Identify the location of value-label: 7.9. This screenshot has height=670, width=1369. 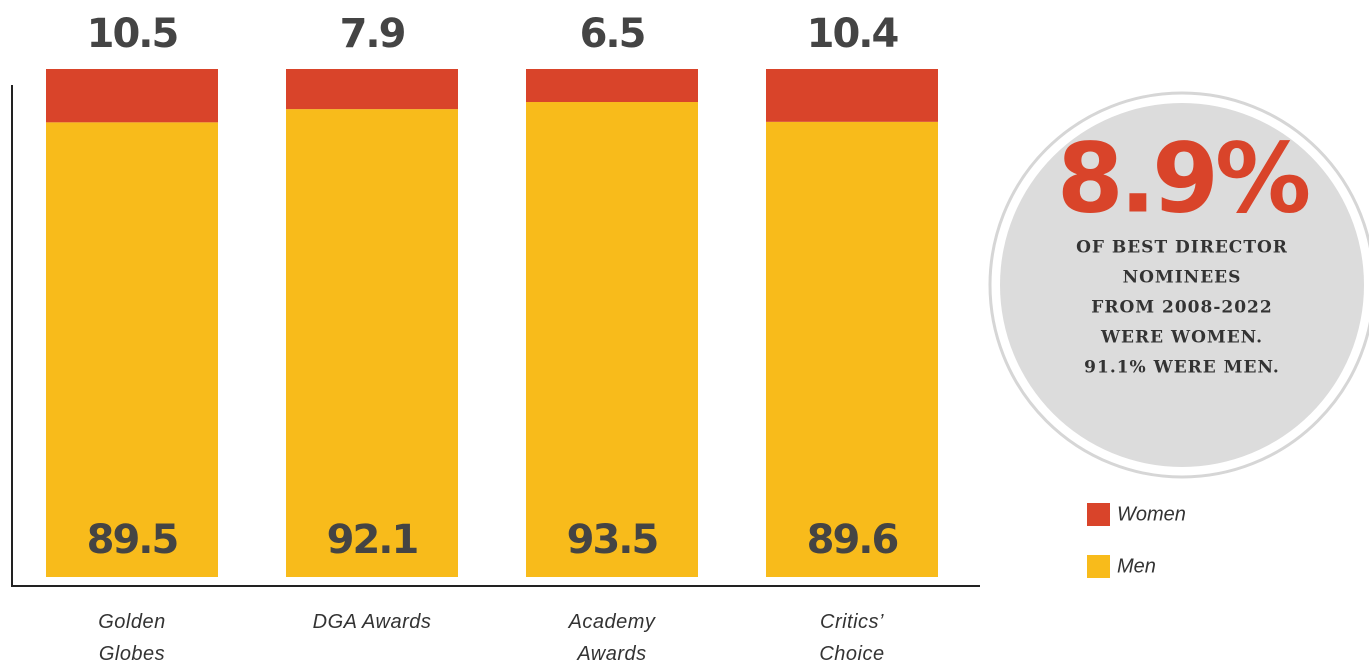
(372, 34).